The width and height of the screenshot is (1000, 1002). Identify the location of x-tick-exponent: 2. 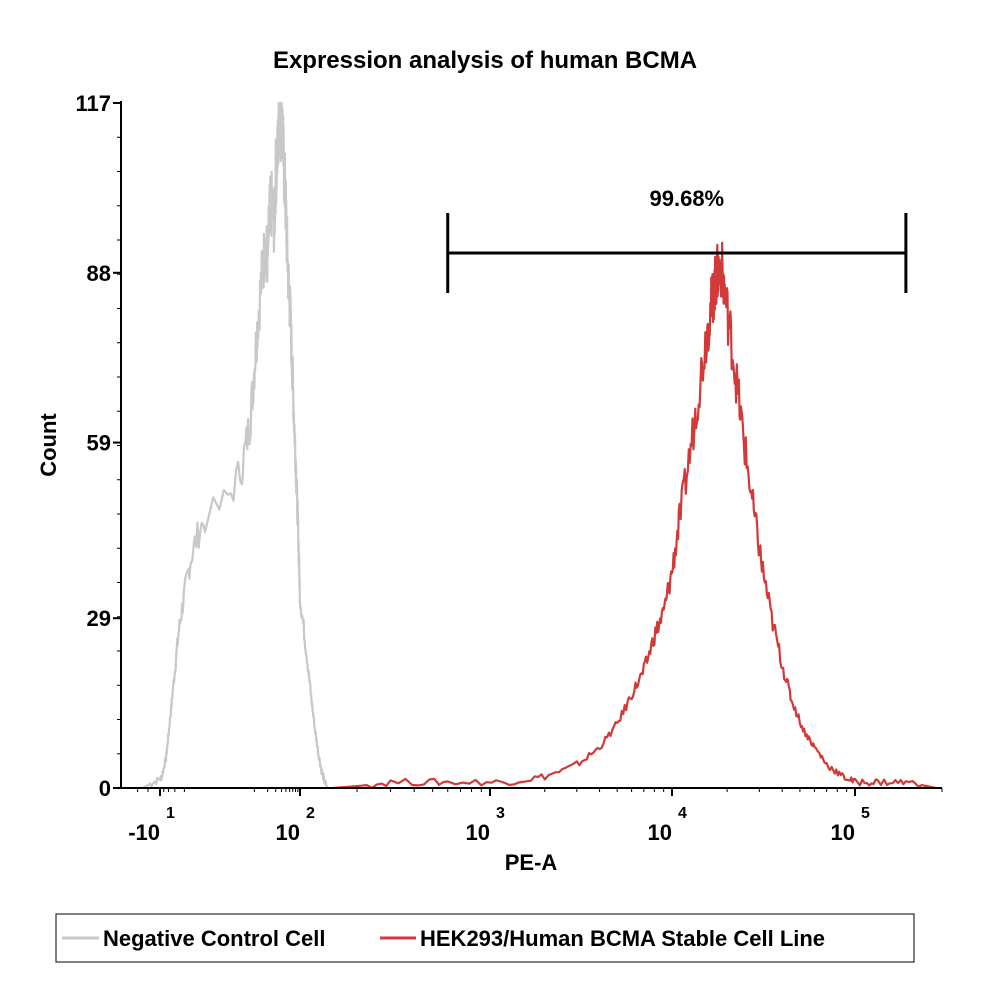
(310, 813).